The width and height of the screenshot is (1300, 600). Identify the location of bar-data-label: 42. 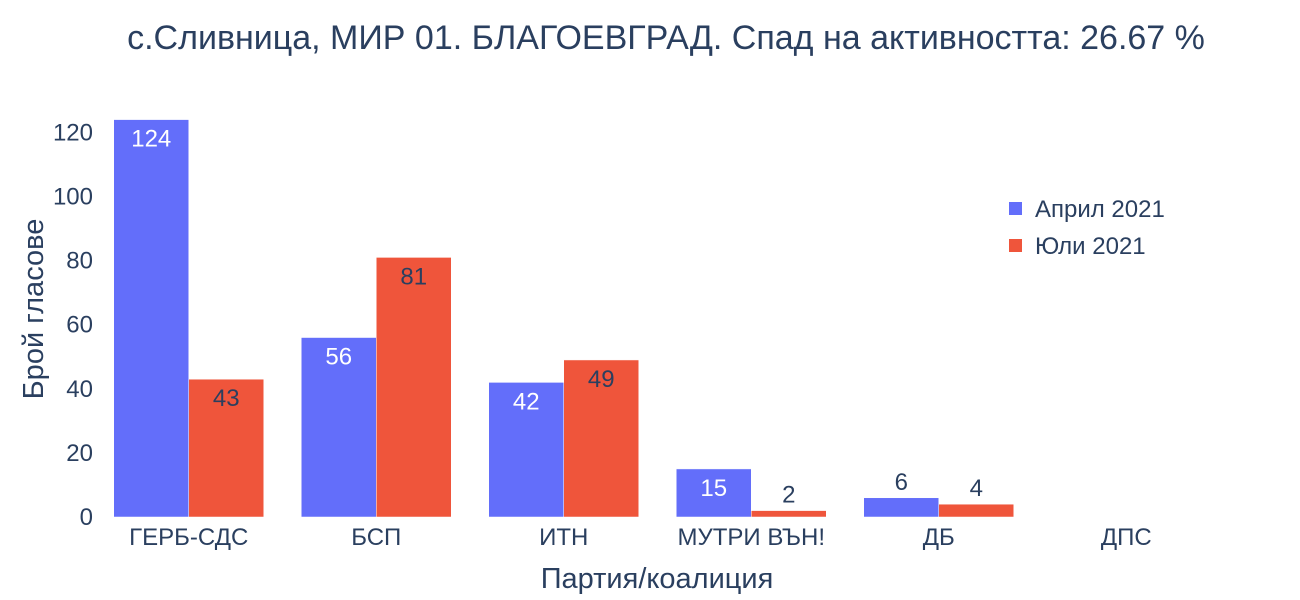
(526, 401).